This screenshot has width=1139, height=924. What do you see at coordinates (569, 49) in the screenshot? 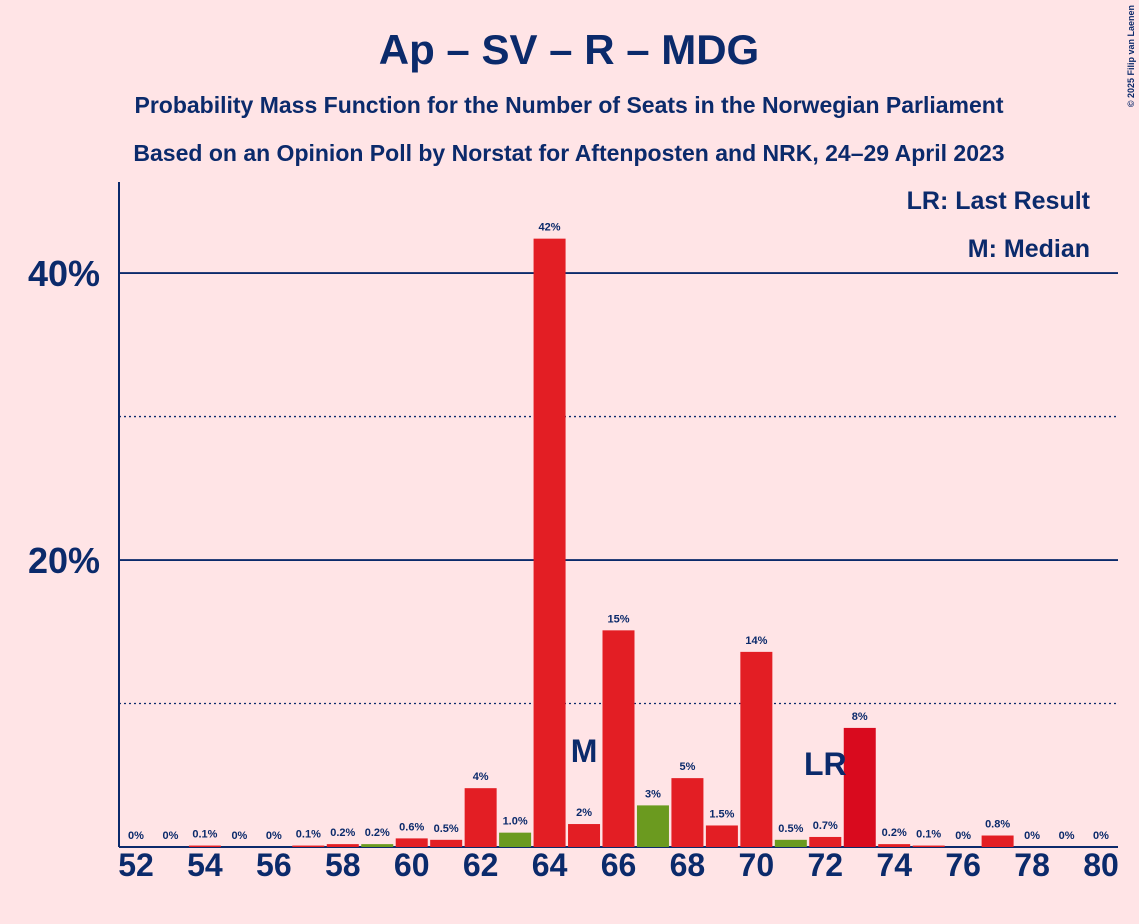
I see `chart-title: Ap – SV – R – MDG` at bounding box center [569, 49].